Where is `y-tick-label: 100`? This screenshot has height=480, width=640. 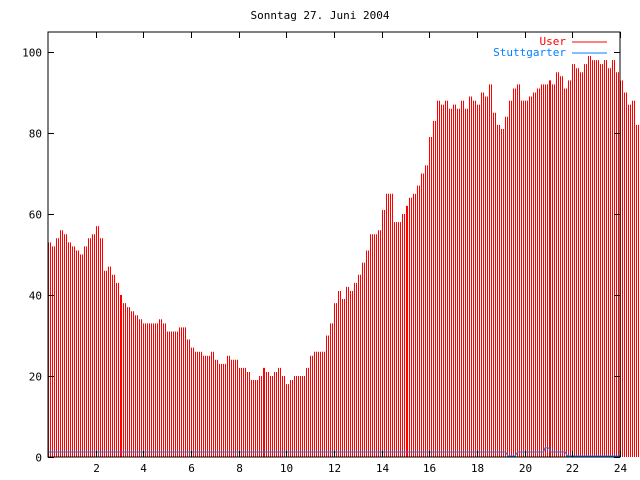
y-tick-label: 100 is located at coordinates (32, 53).